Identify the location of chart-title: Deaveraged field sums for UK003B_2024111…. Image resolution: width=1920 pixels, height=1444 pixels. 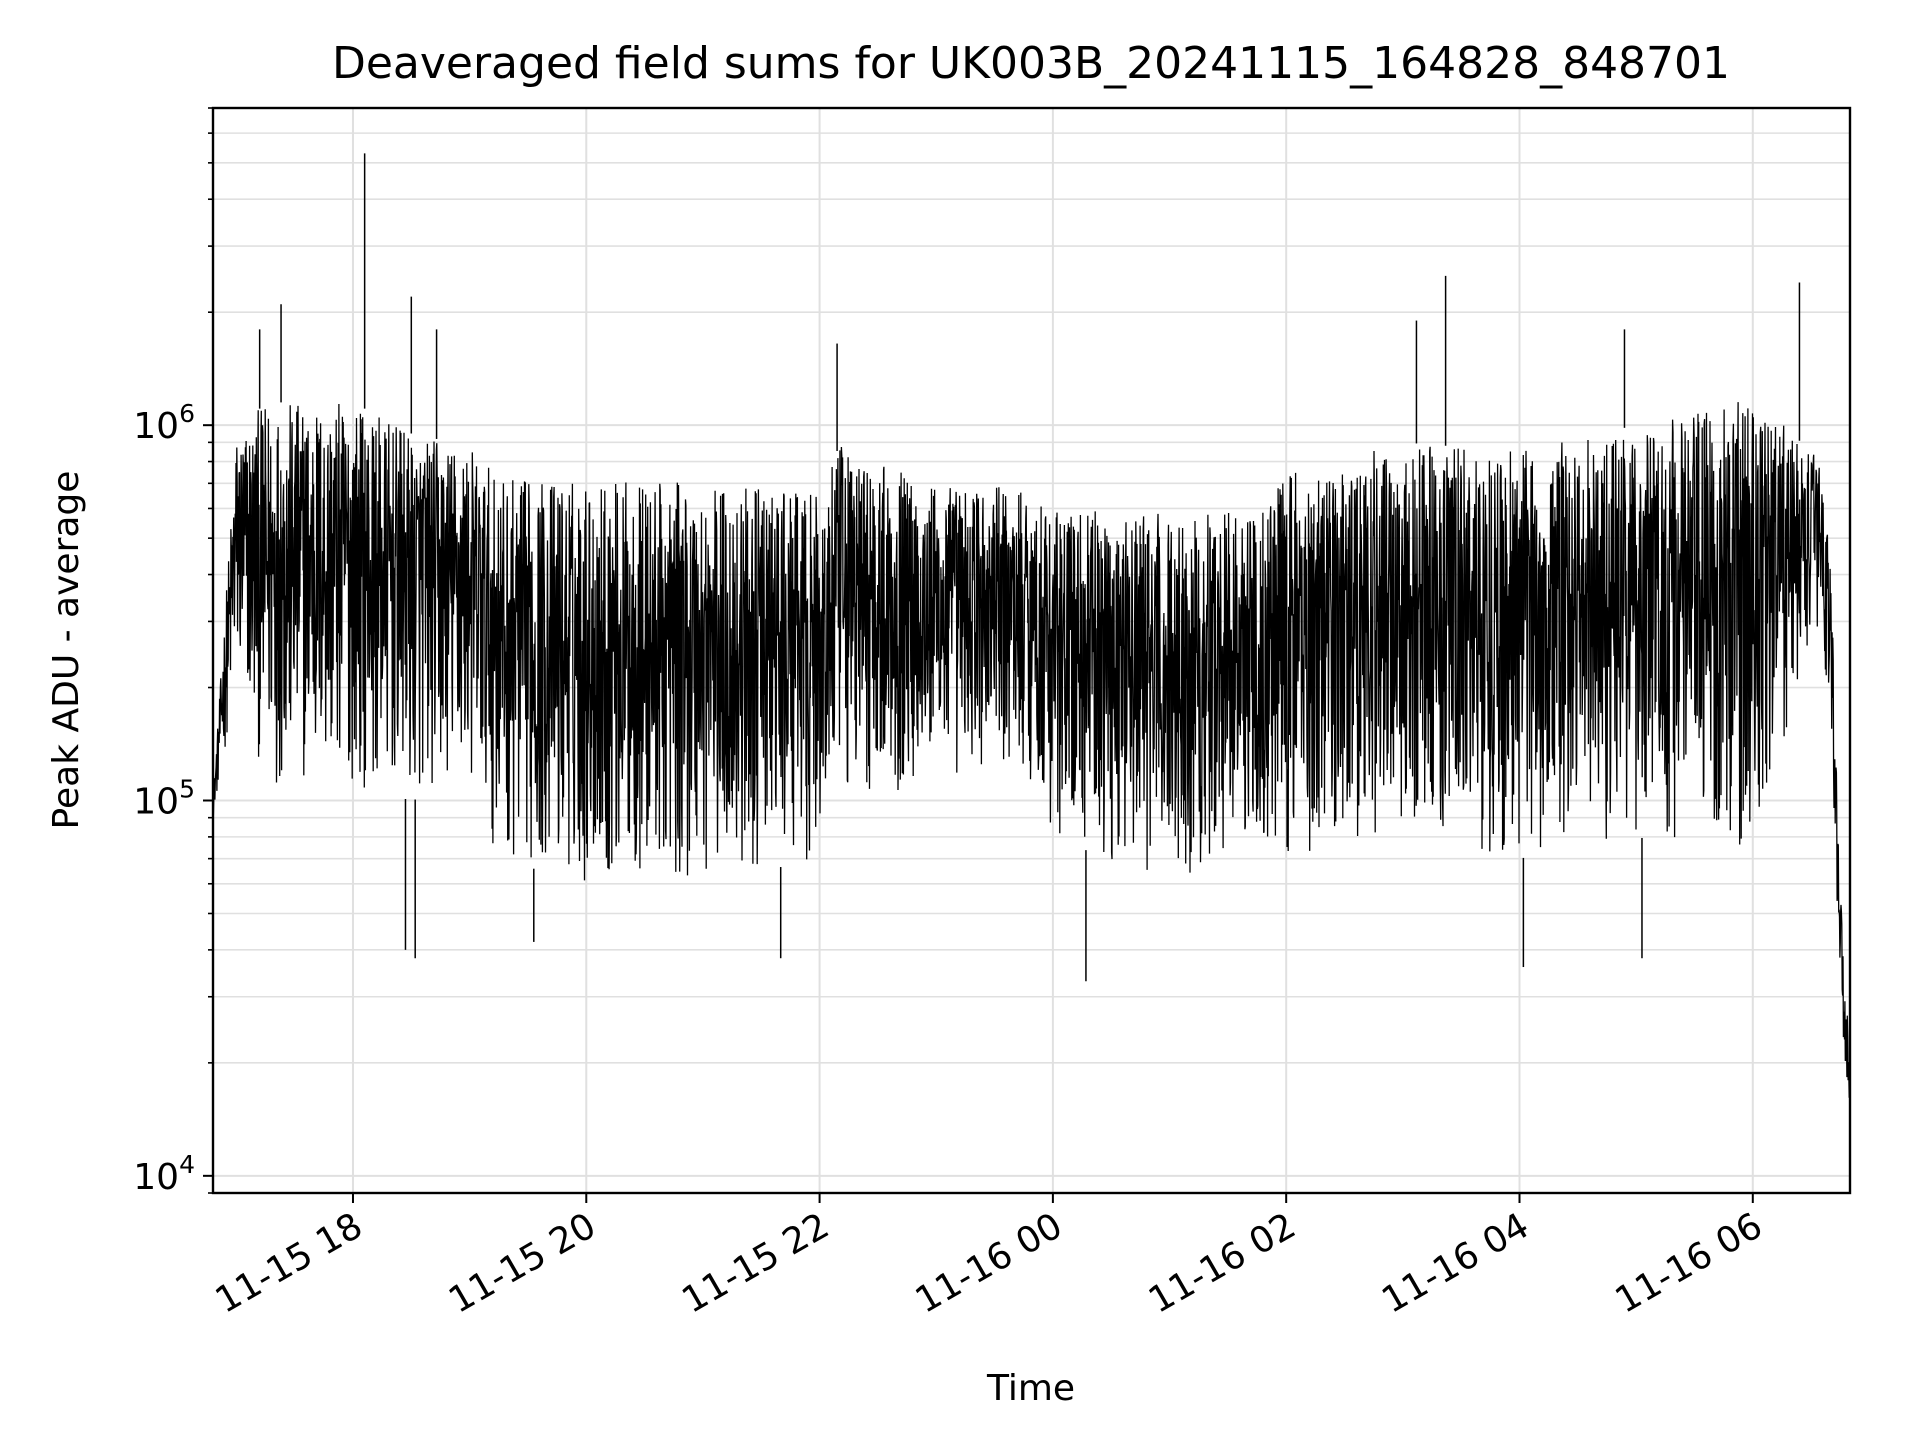
(1031, 63).